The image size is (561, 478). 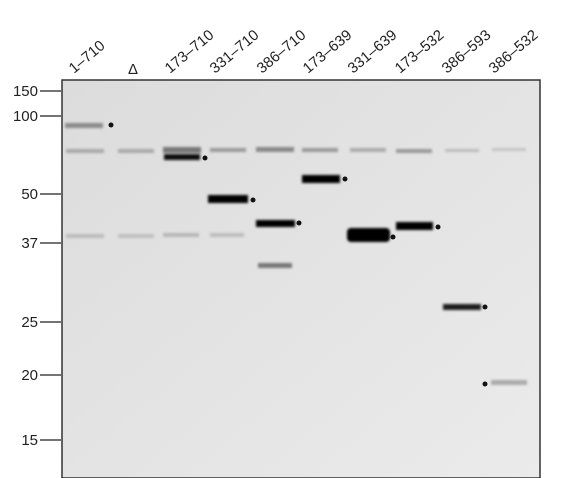 I want to click on marker-label: 20, so click(x=29, y=375).